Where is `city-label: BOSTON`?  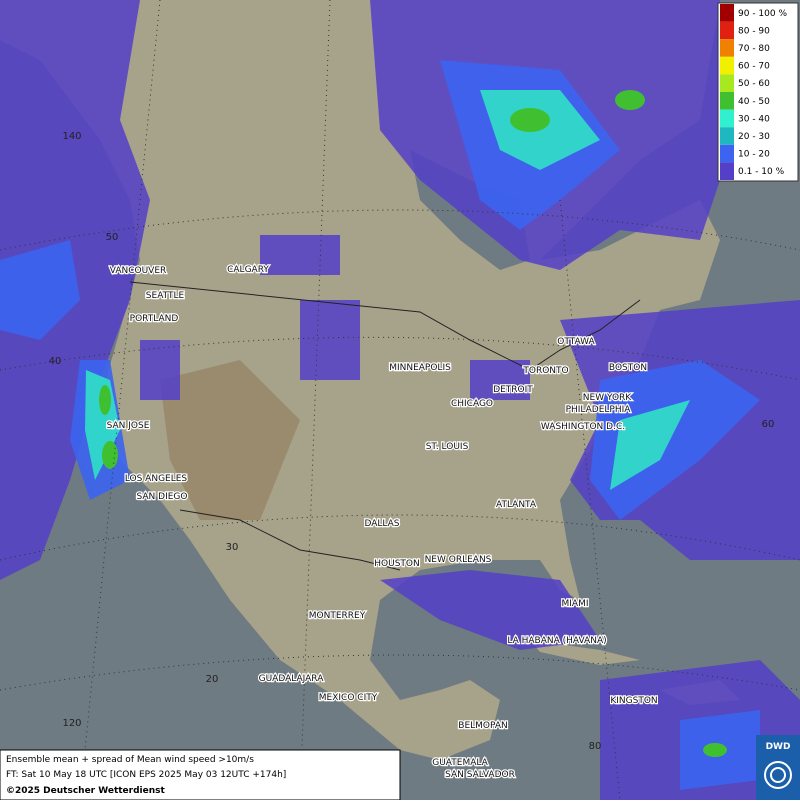 city-label: BOSTON is located at coordinates (628, 368).